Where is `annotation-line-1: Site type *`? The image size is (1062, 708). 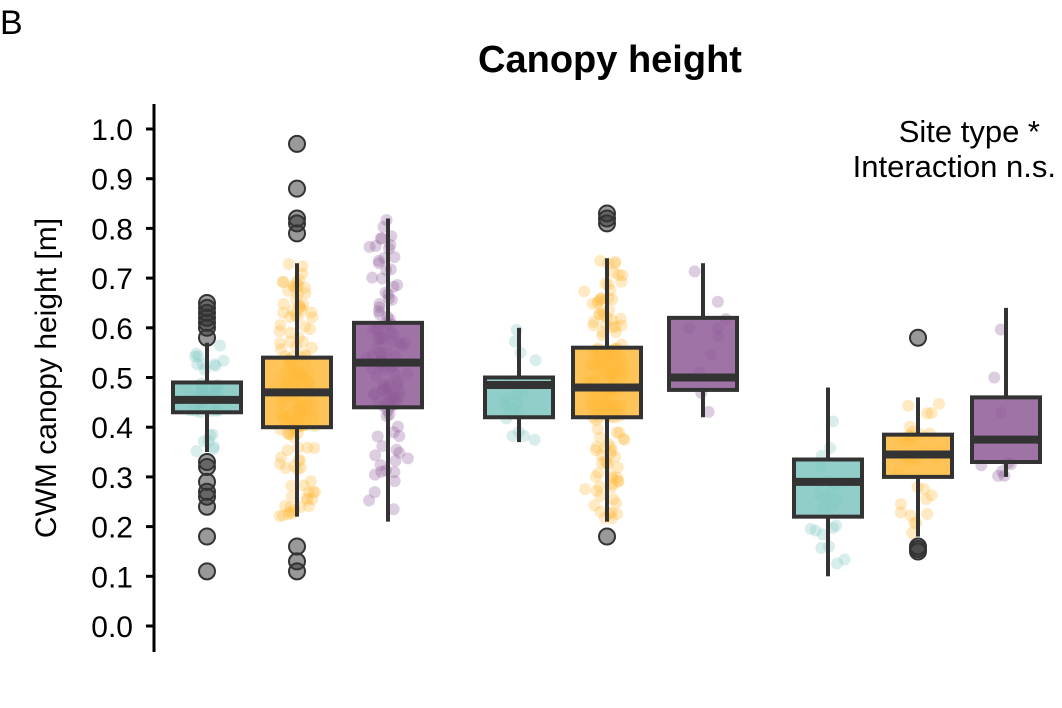
annotation-line-1: Site type * is located at coordinates (969, 131).